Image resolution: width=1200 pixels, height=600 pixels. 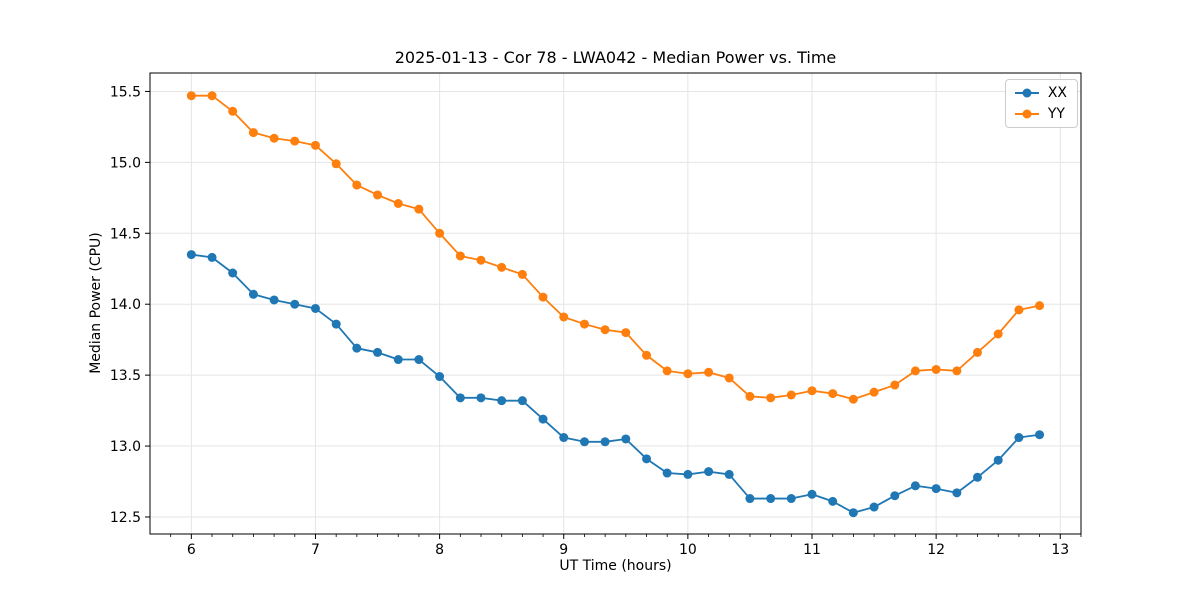 I want to click on y-axis-label: Median Power (CPU), so click(x=96, y=303).